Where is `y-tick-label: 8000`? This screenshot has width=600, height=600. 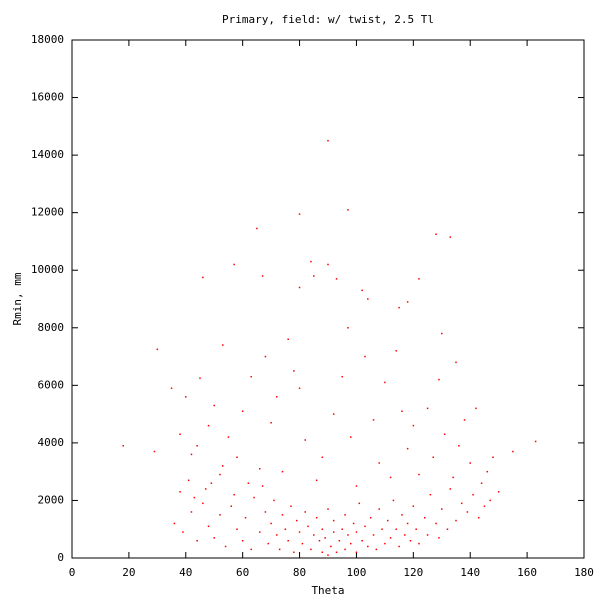 y-tick-label: 8000 is located at coordinates (51, 327).